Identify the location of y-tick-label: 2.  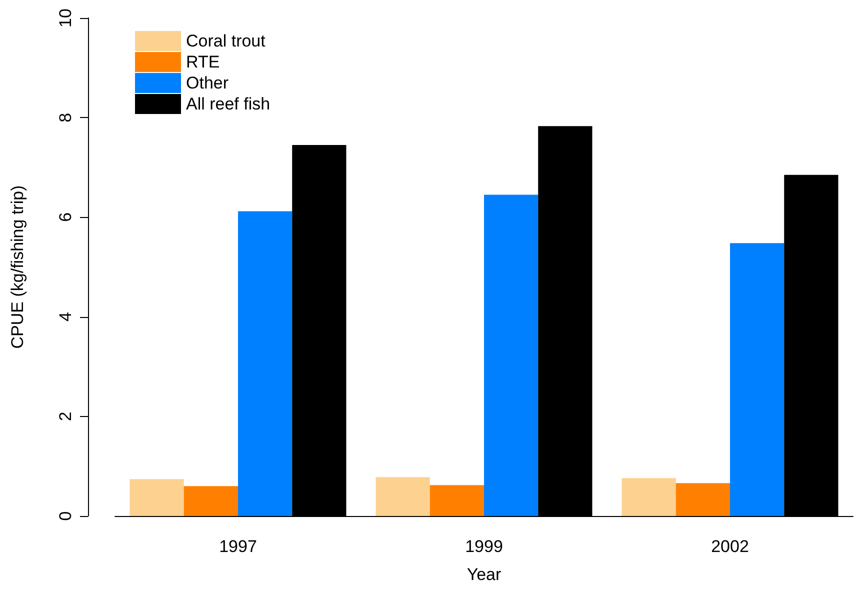
(65, 417).